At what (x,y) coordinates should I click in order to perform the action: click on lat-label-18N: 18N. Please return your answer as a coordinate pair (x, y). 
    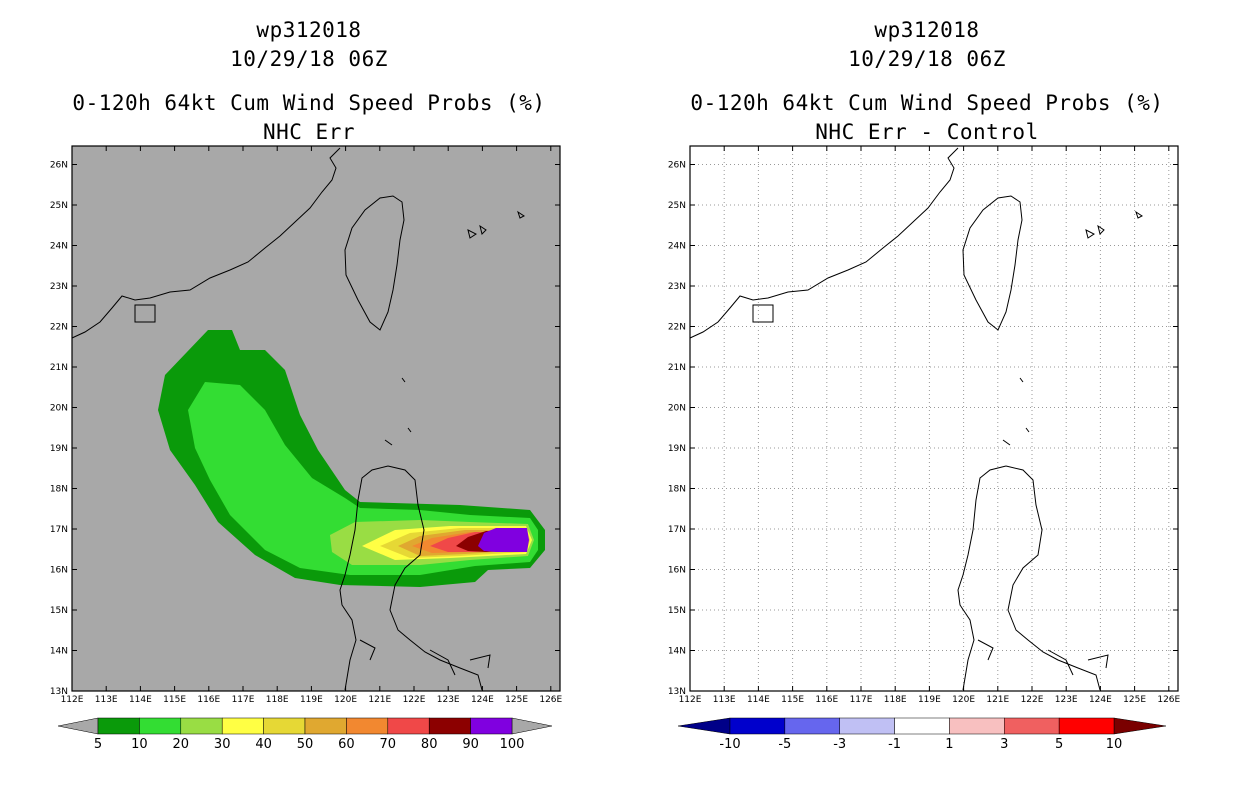
    Looking at the image, I should click on (677, 490).